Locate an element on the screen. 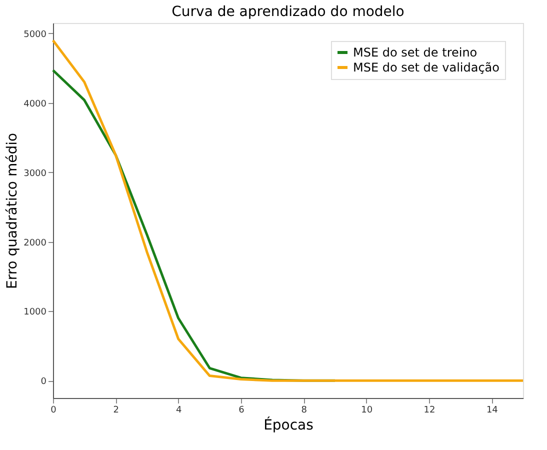 This screenshot has width=547, height=450. chart-title: Curva de aprendizado do modelo is located at coordinates (288, 12).